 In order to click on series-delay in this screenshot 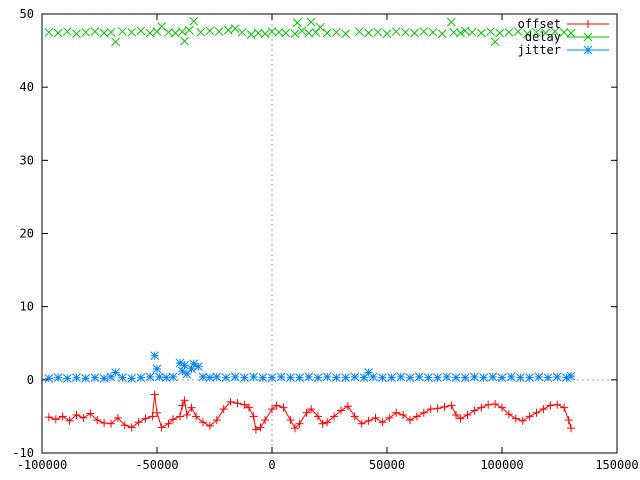, I will do `click(310, 31)`.